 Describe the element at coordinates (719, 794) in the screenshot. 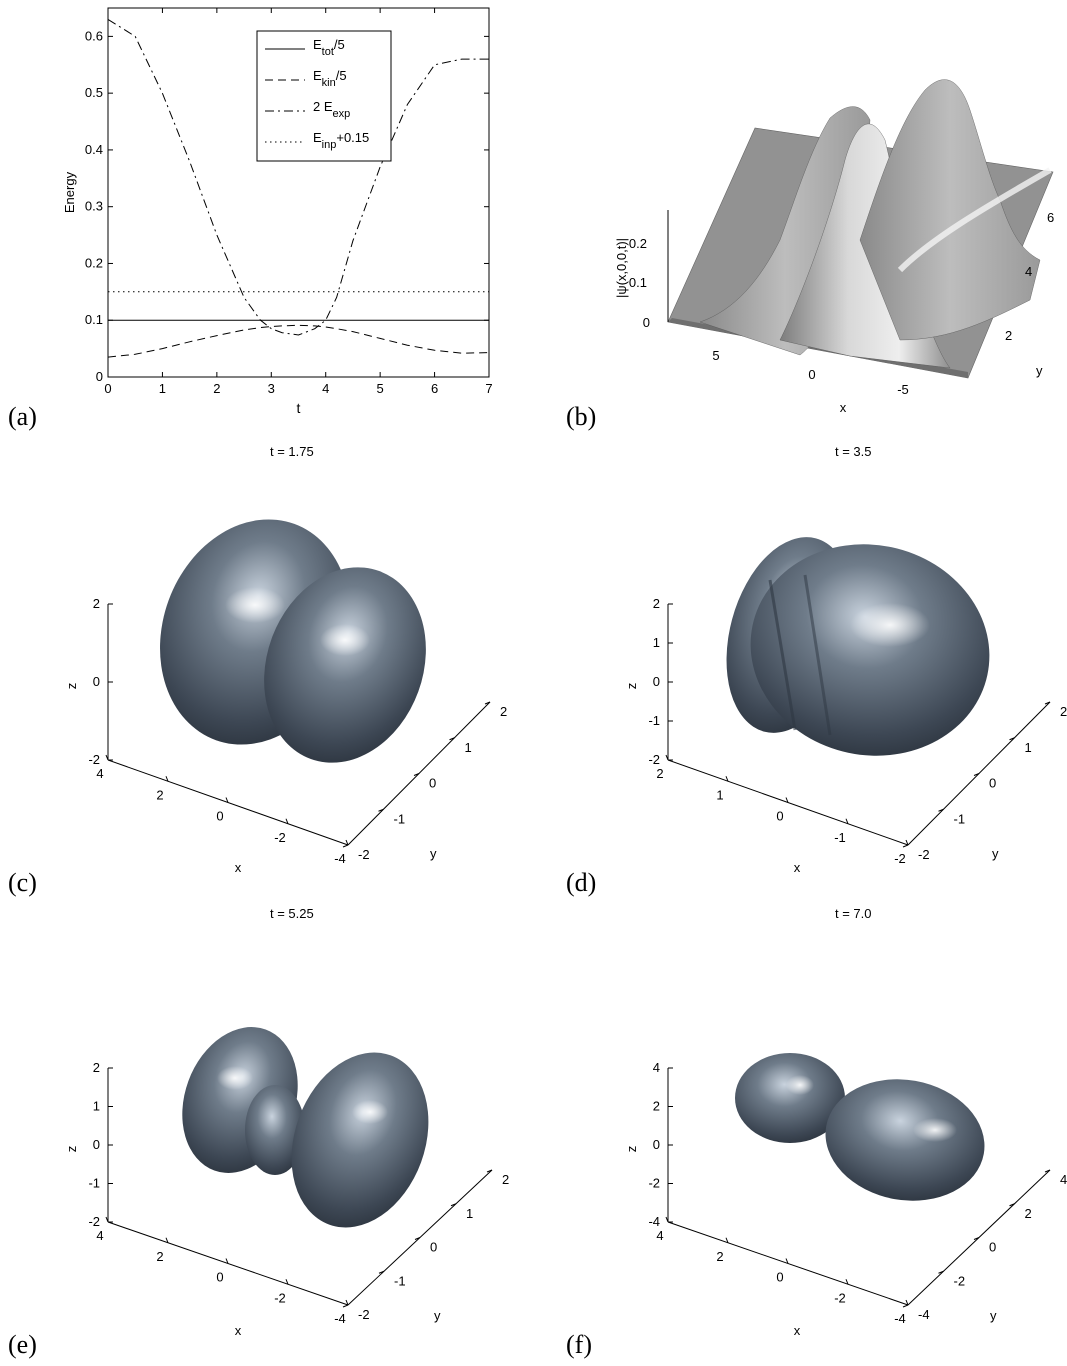

I see `x-tick-label: 1` at that location.